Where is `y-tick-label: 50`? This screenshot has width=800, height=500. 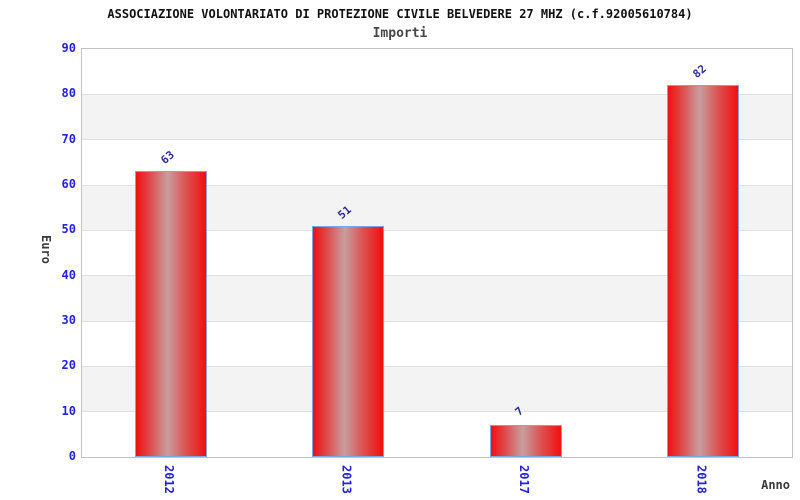
y-tick-label: 50 is located at coordinates (68, 229).